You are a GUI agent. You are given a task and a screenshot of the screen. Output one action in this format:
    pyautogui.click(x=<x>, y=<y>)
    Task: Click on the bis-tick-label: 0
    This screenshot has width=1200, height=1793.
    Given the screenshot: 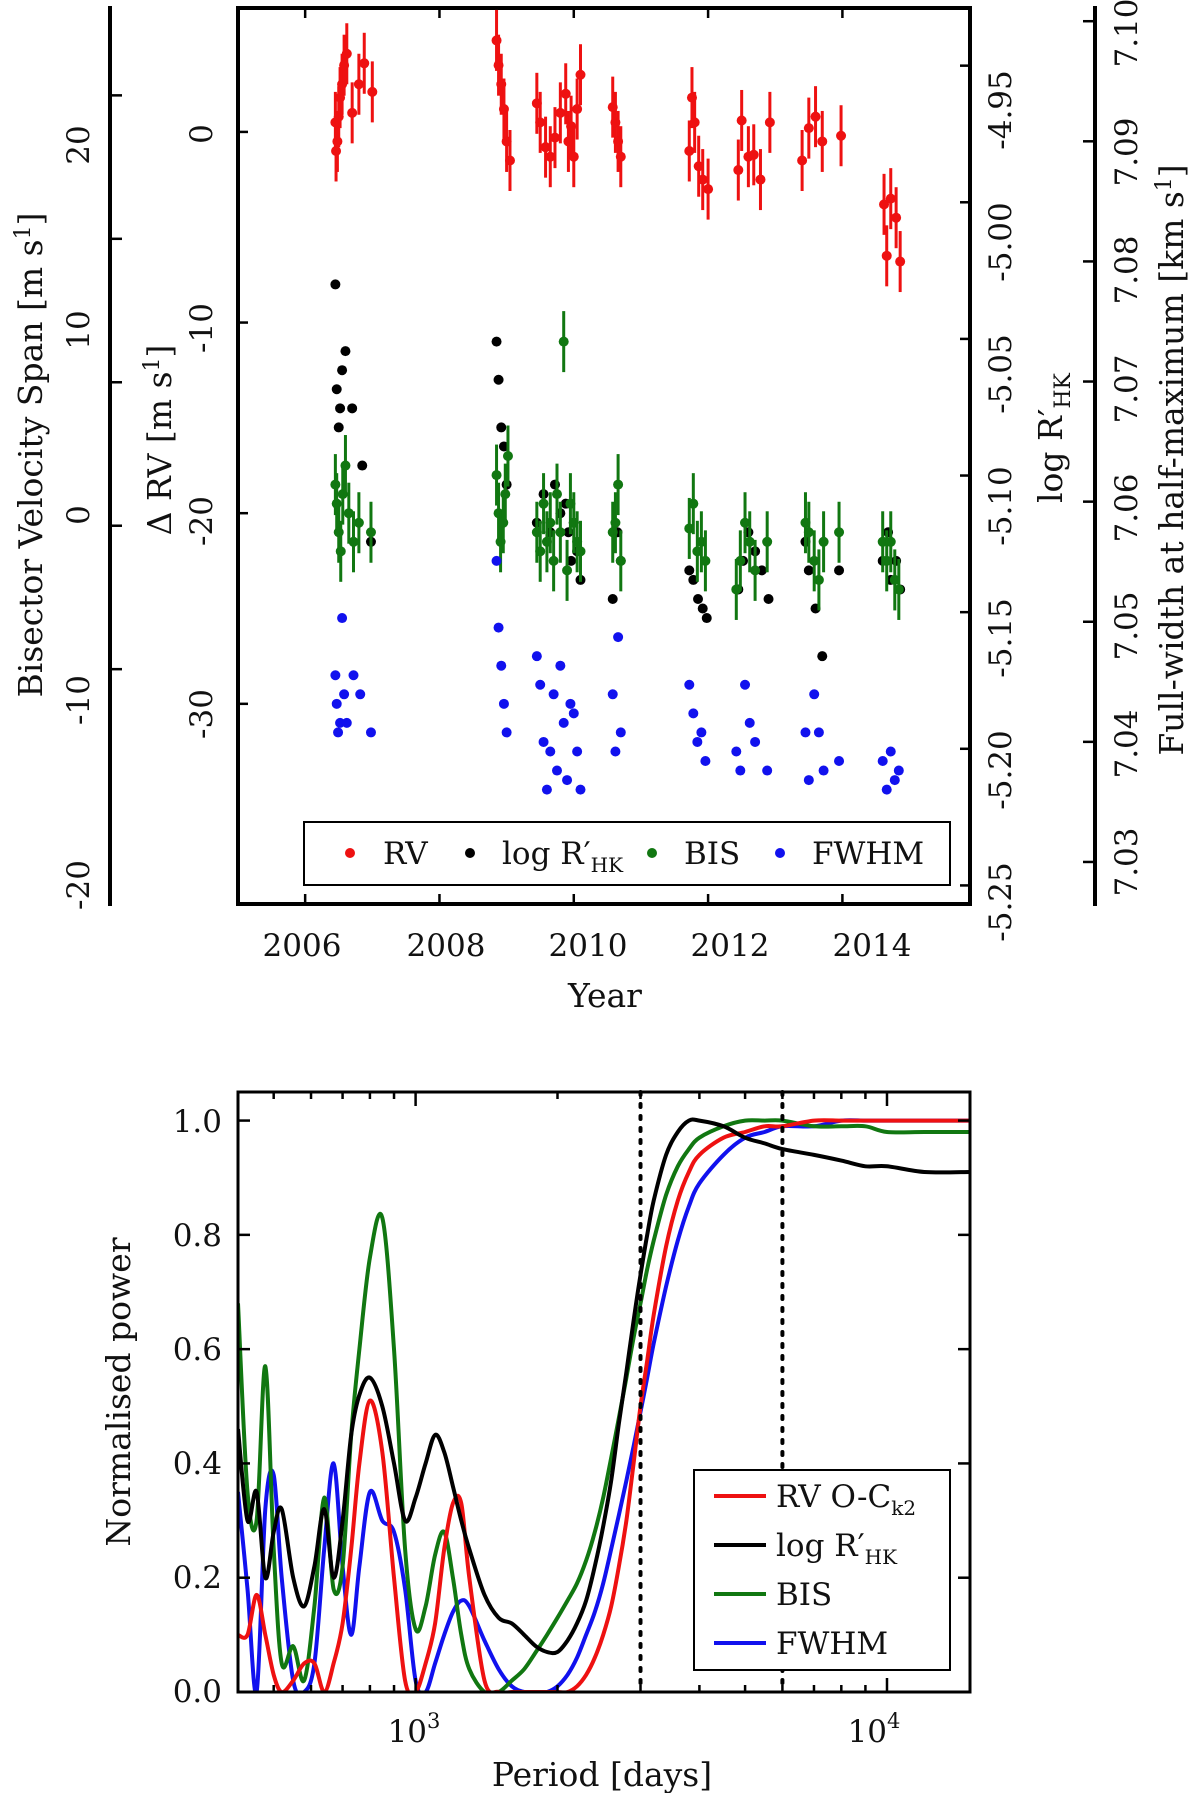 What is the action you would take?
    pyautogui.click(x=79, y=515)
    